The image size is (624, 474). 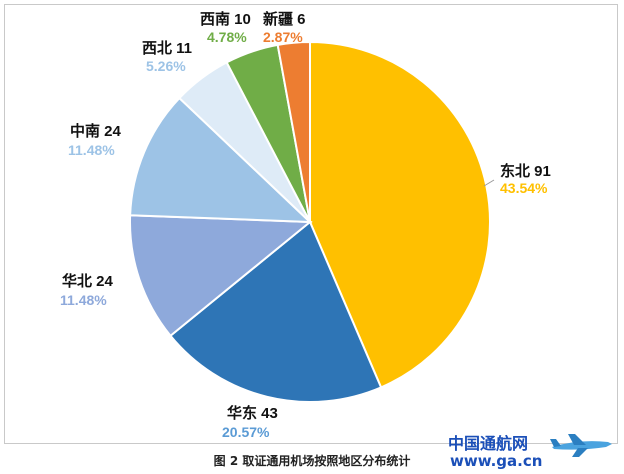 What do you see at coordinates (227, 37) in the screenshot?
I see `slice-percent-6: 4.78%` at bounding box center [227, 37].